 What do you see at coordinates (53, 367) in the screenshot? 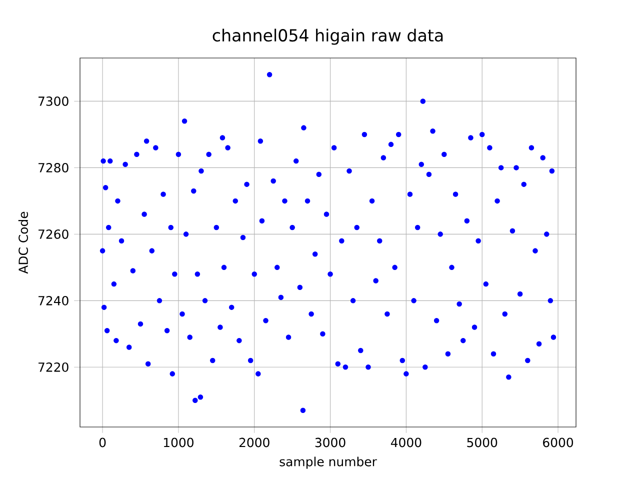
I see `y-tick-label: 7220` at bounding box center [53, 367].